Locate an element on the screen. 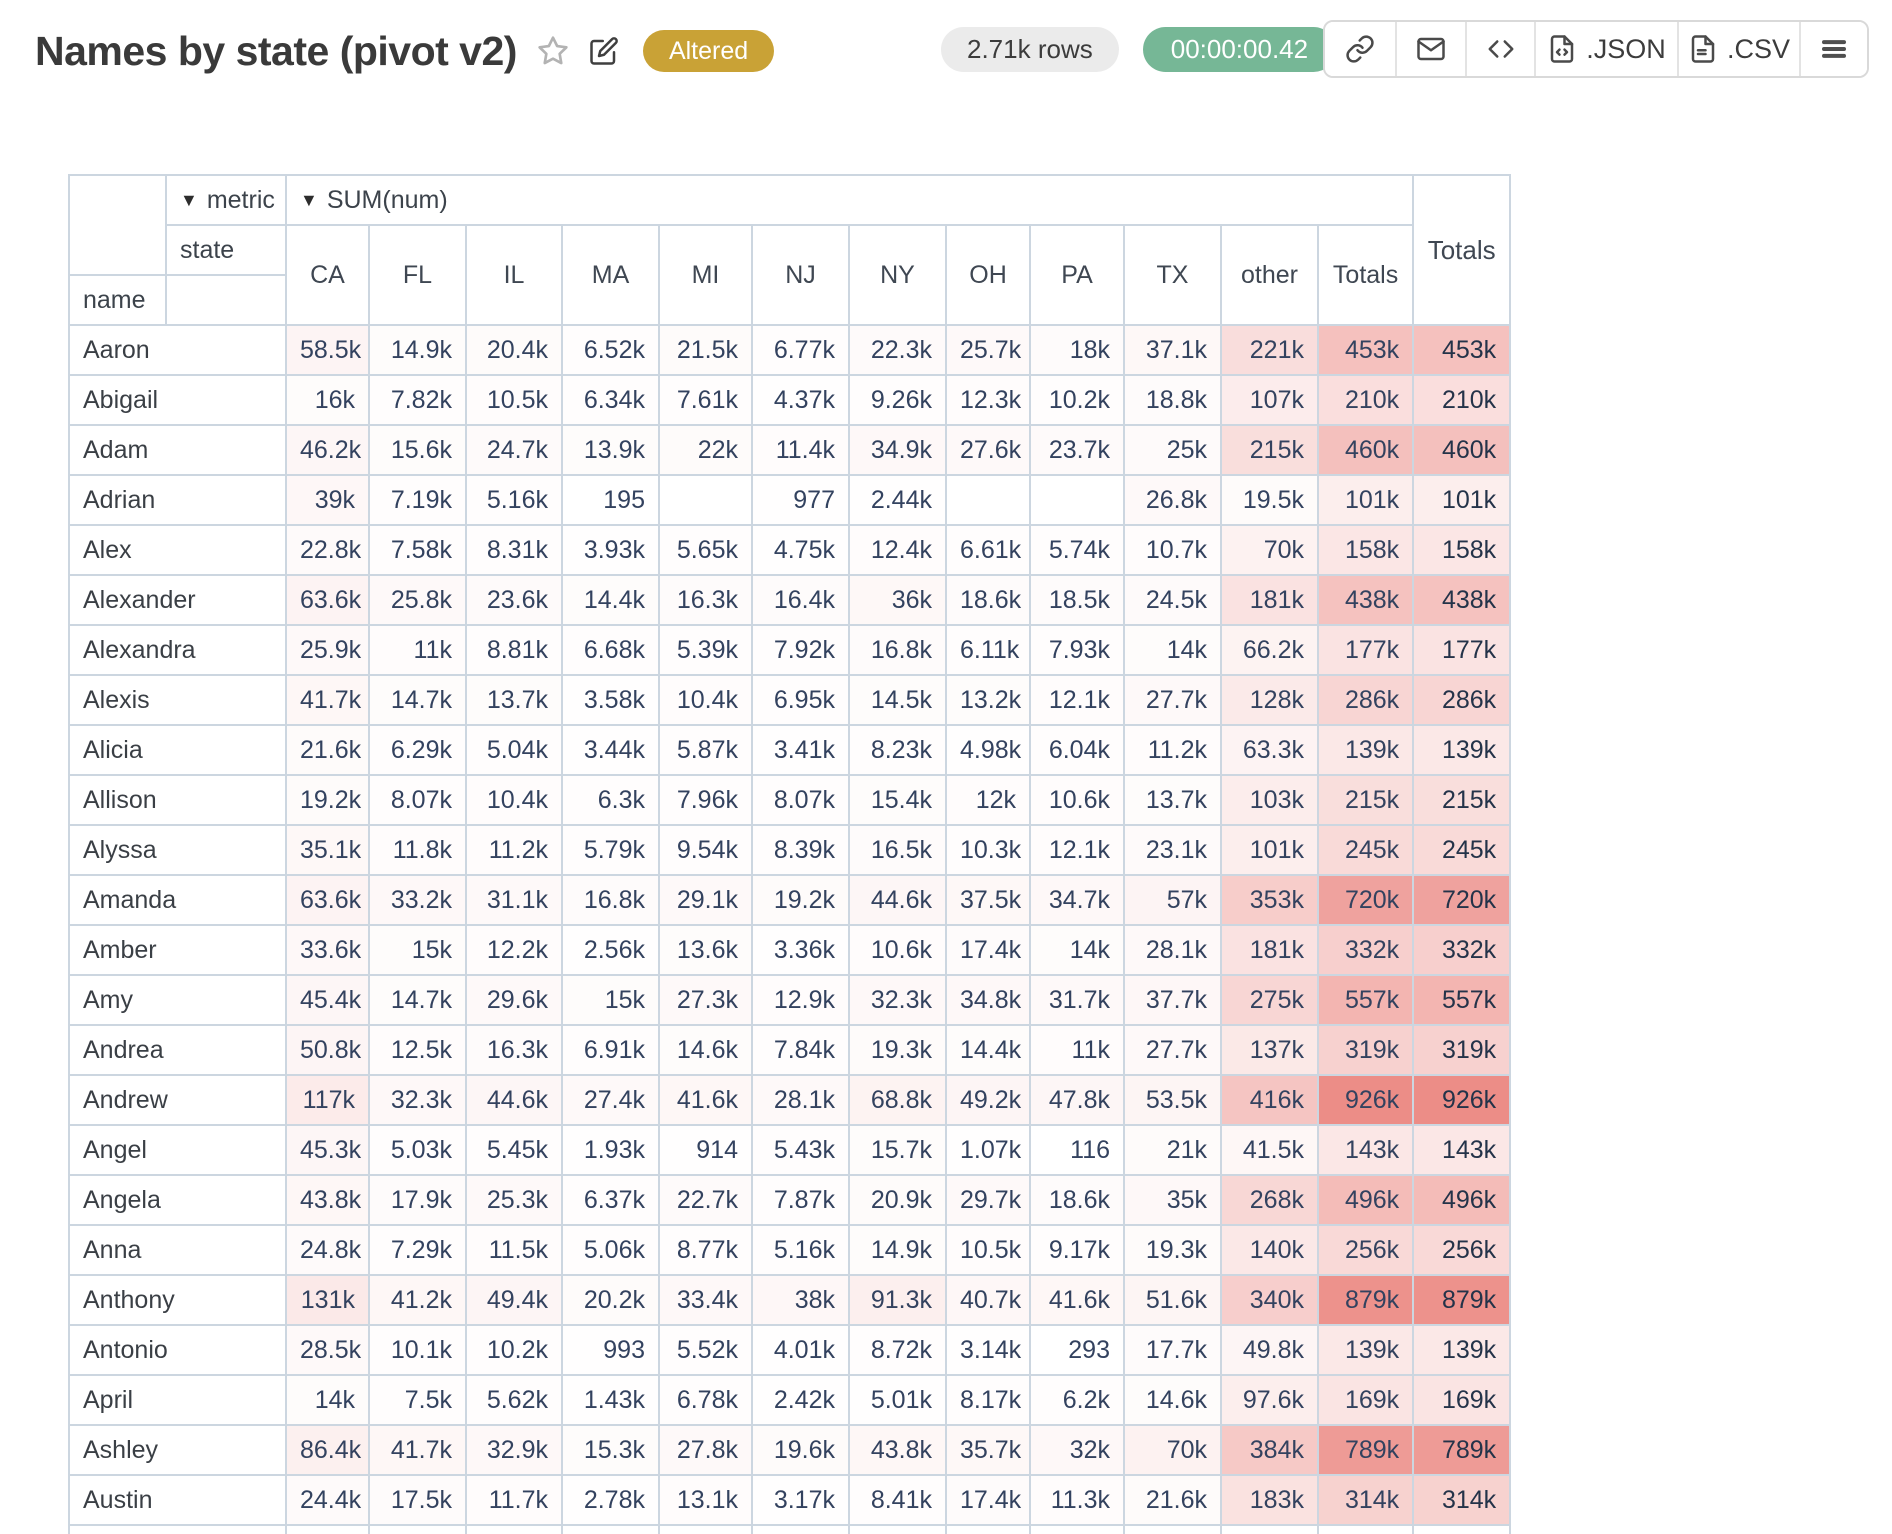  value-cell-ny: 5.01k is located at coordinates (897, 1400).